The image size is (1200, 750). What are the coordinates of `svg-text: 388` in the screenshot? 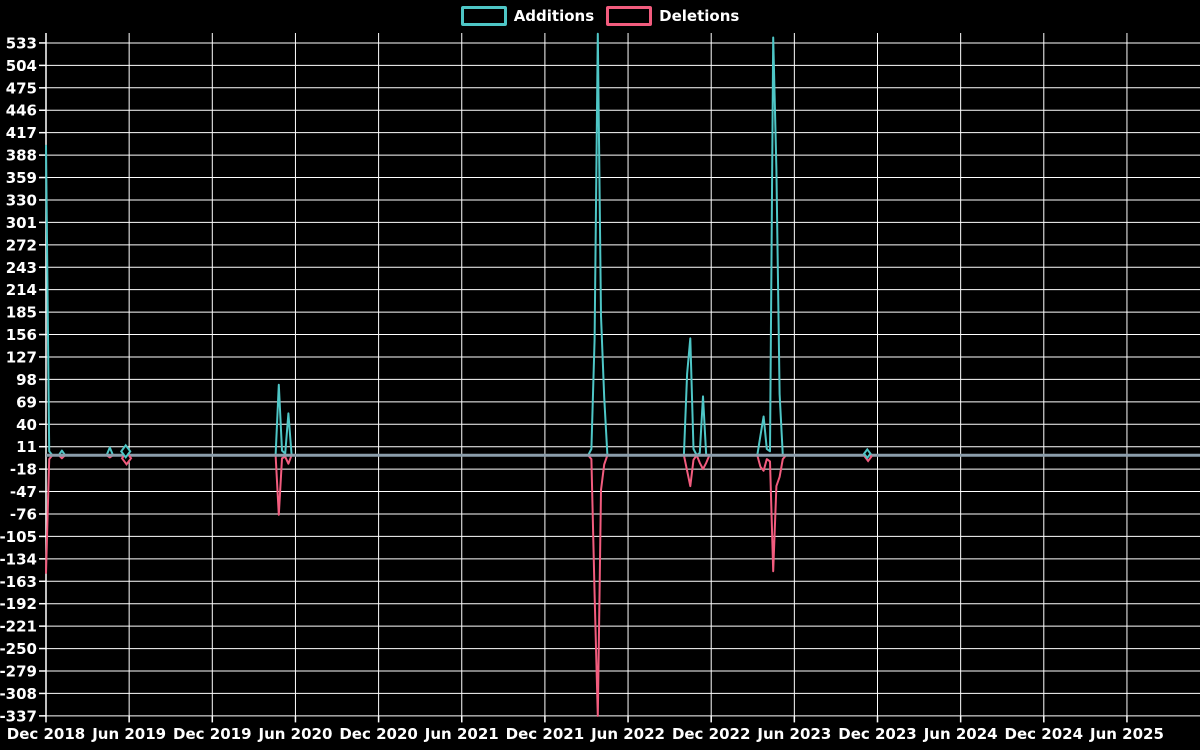 It's located at (21, 156).